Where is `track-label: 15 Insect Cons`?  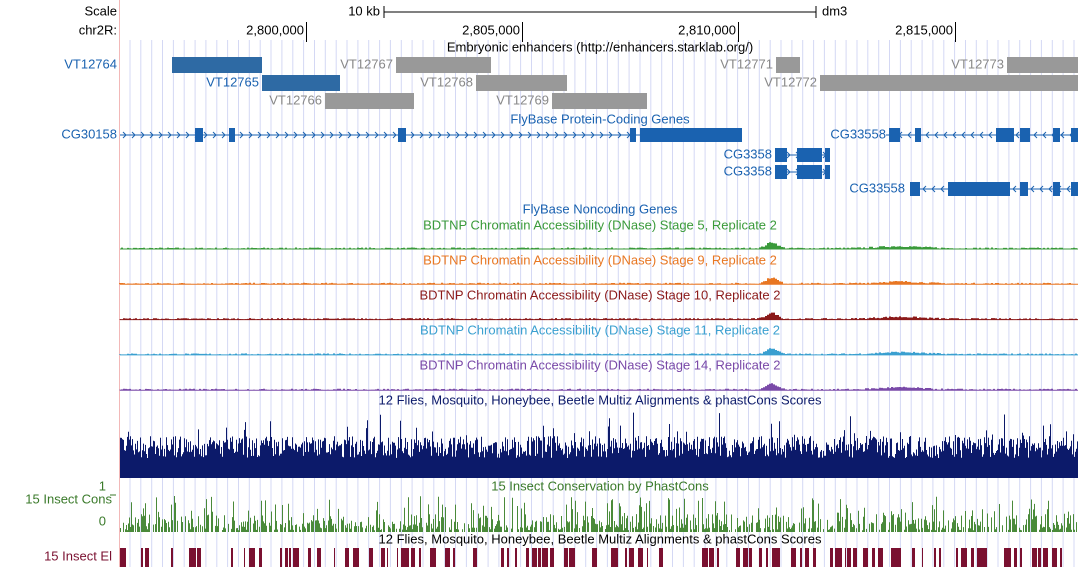 track-label: 15 Insect Cons is located at coordinates (68, 498).